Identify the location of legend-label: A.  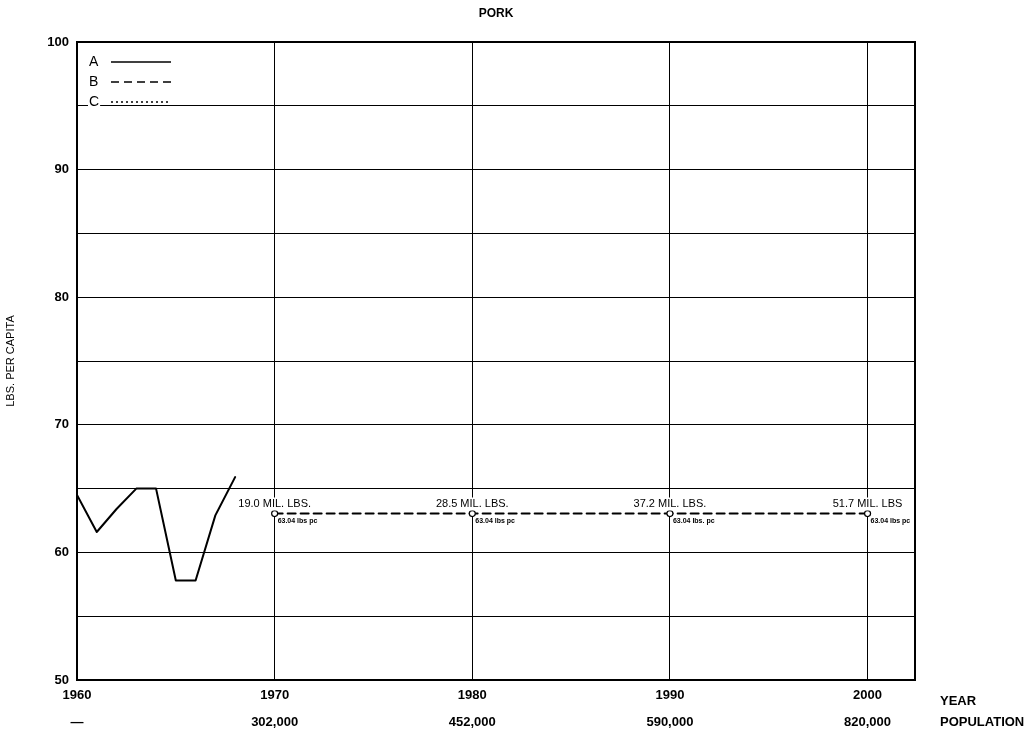
(94, 60).